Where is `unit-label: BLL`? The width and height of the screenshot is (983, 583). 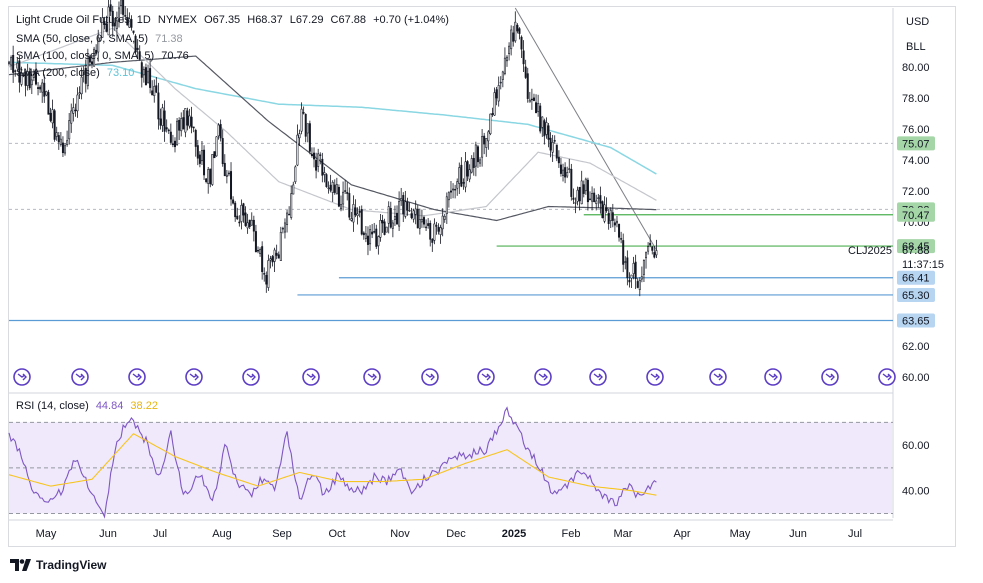
unit-label: BLL is located at coordinates (916, 47).